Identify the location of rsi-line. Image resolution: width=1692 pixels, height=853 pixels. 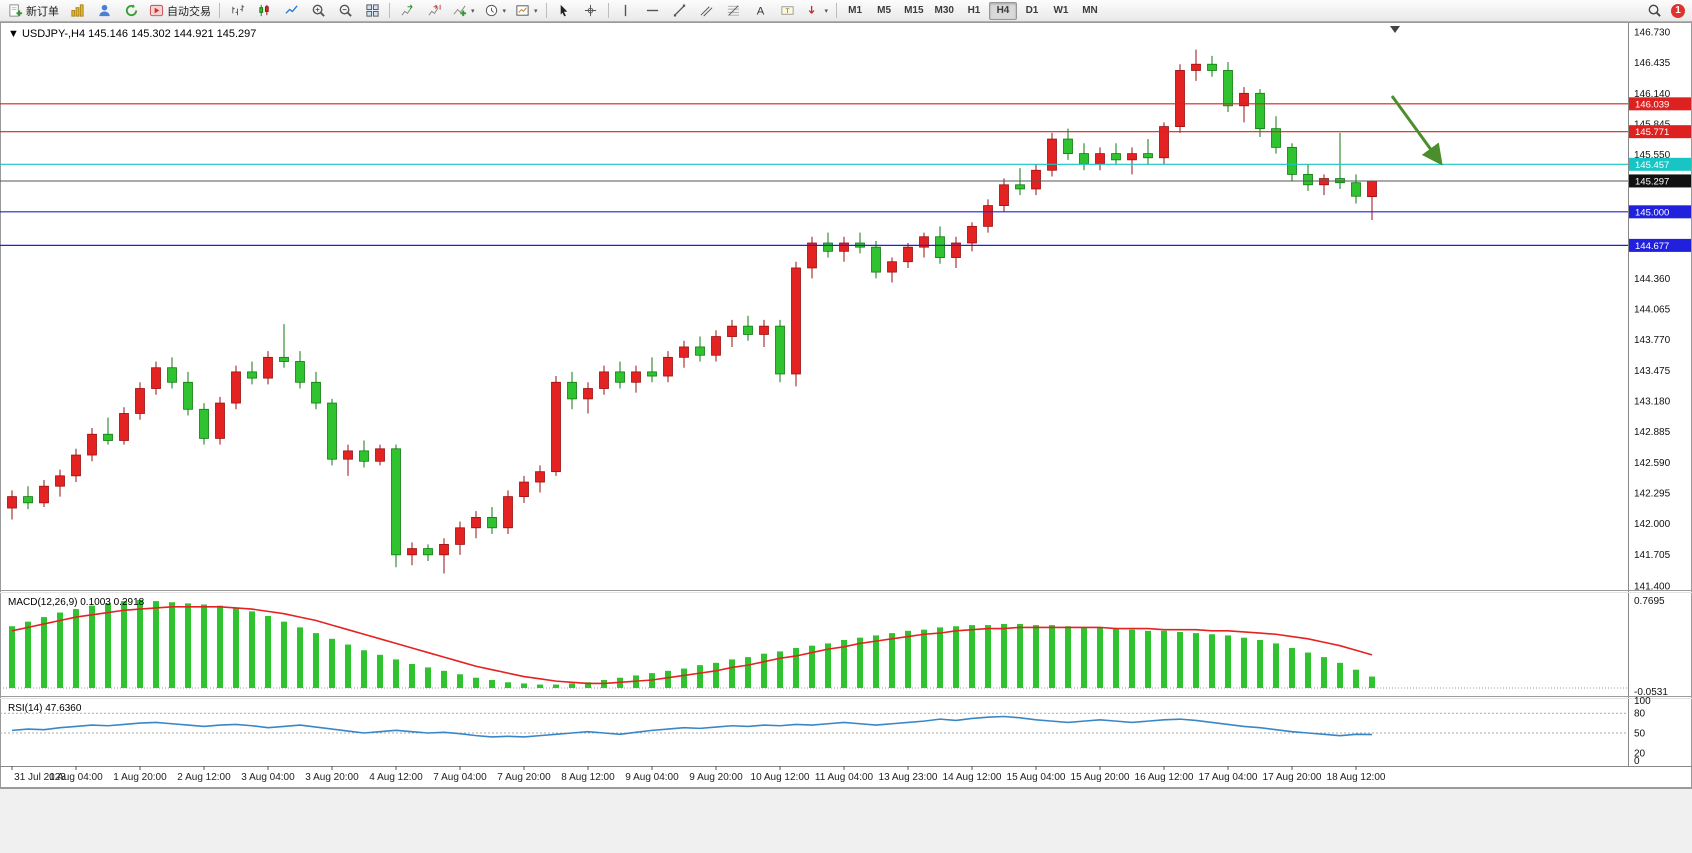
(692, 726).